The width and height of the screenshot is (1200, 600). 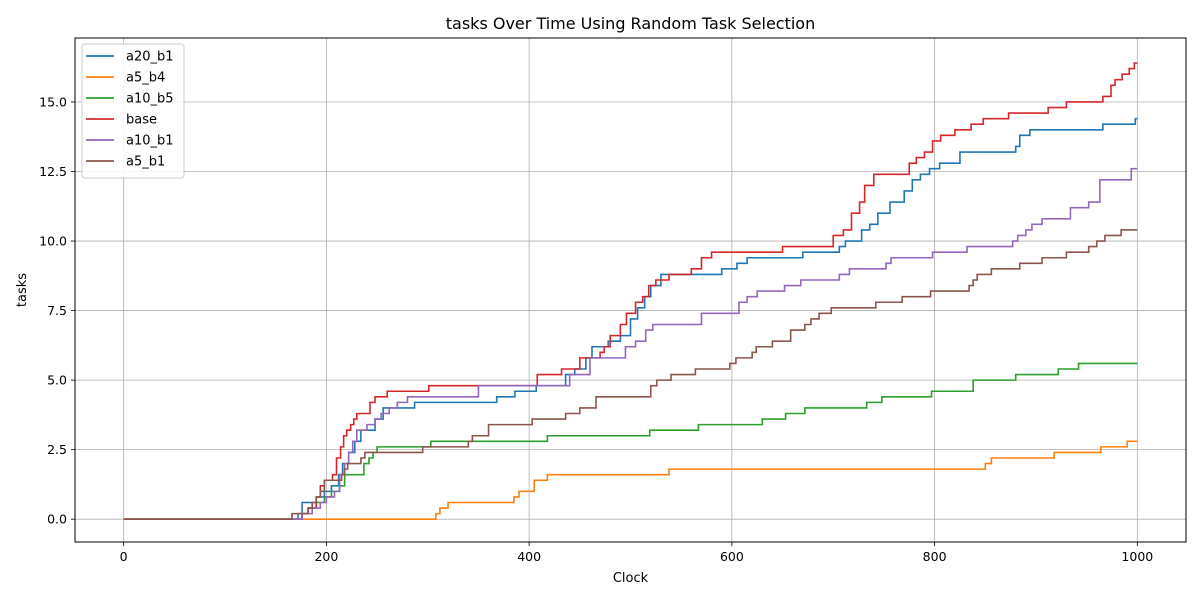 I want to click on legend-label-a5_b1: a5_b1, so click(x=145, y=162).